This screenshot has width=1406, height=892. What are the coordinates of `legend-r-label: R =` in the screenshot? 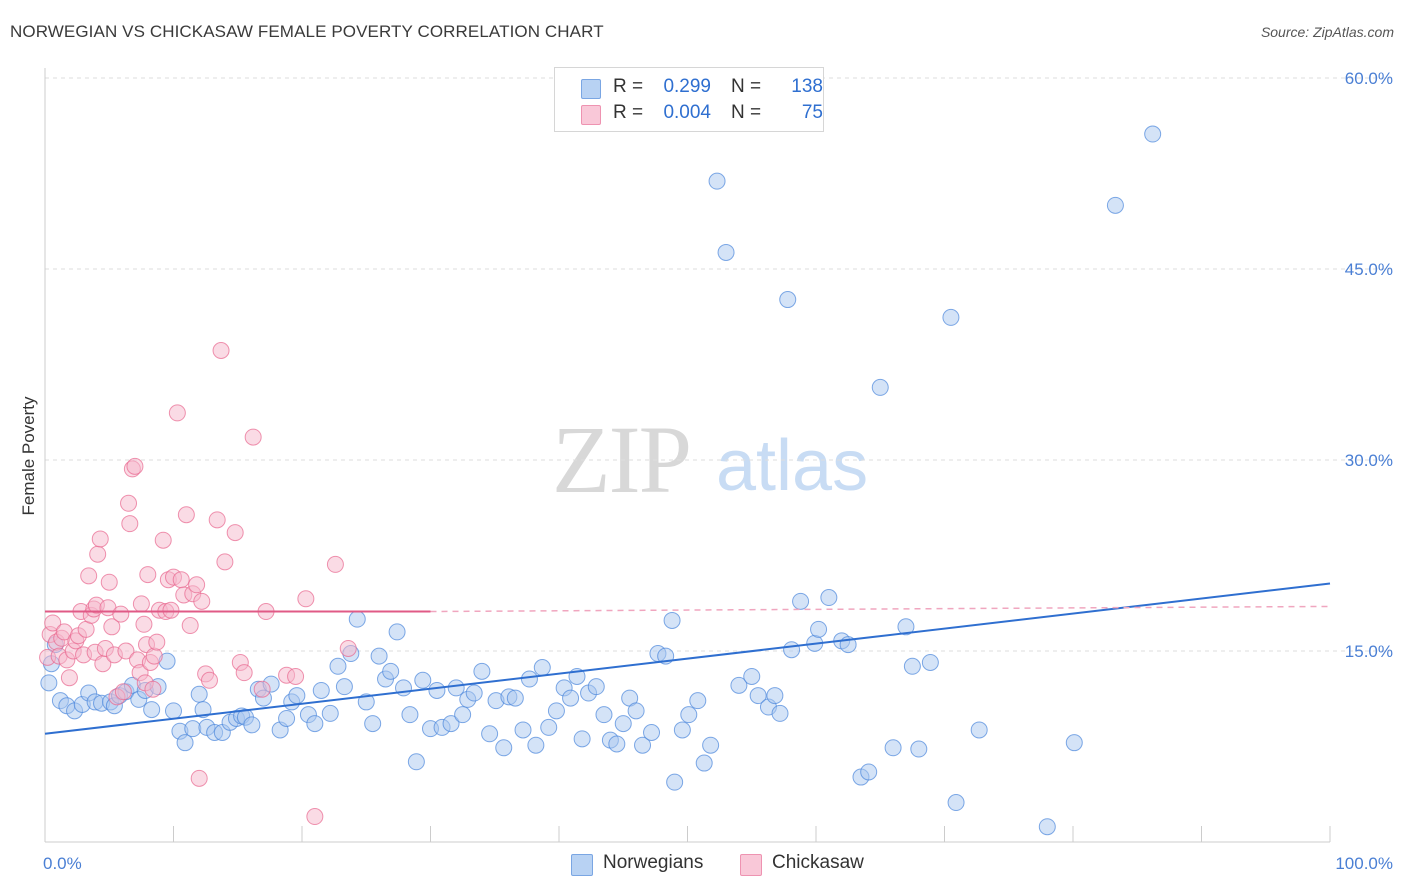 It's located at (628, 86).